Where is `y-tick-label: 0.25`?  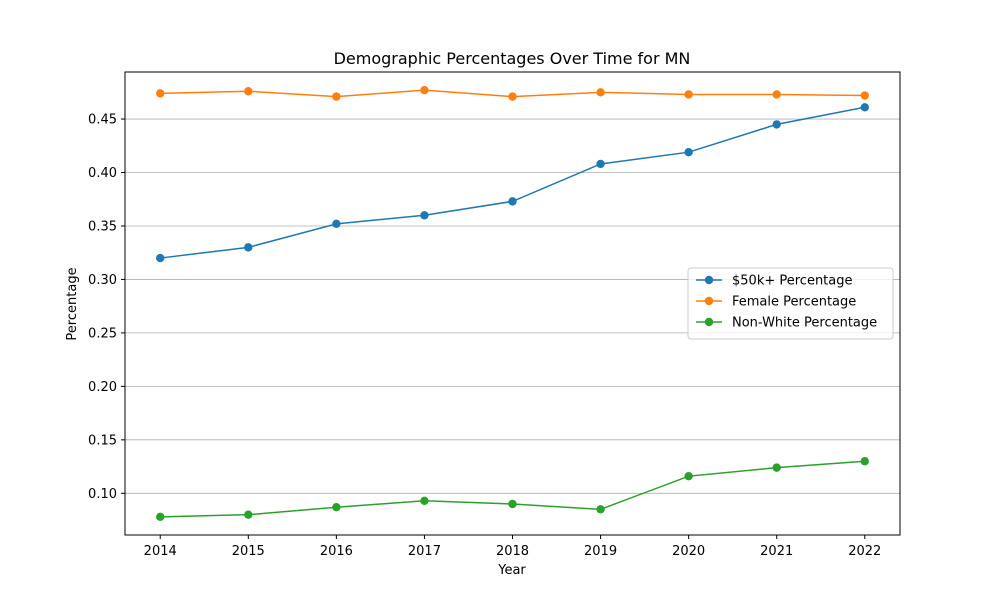 y-tick-label: 0.25 is located at coordinates (102, 333).